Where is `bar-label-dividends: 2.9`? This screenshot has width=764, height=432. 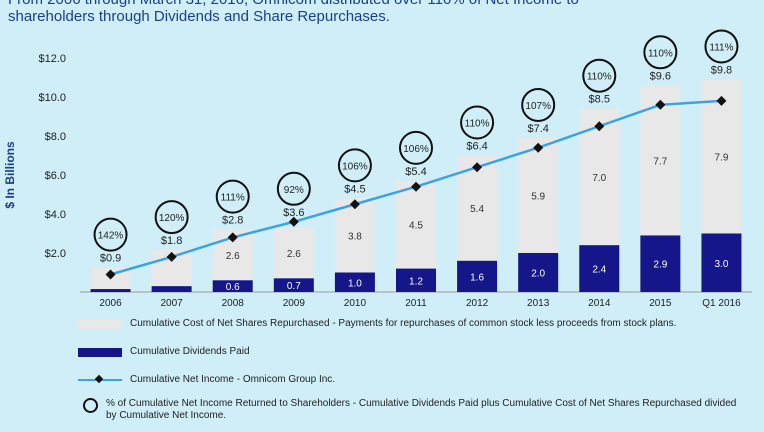 bar-label-dividends: 2.9 is located at coordinates (660, 265).